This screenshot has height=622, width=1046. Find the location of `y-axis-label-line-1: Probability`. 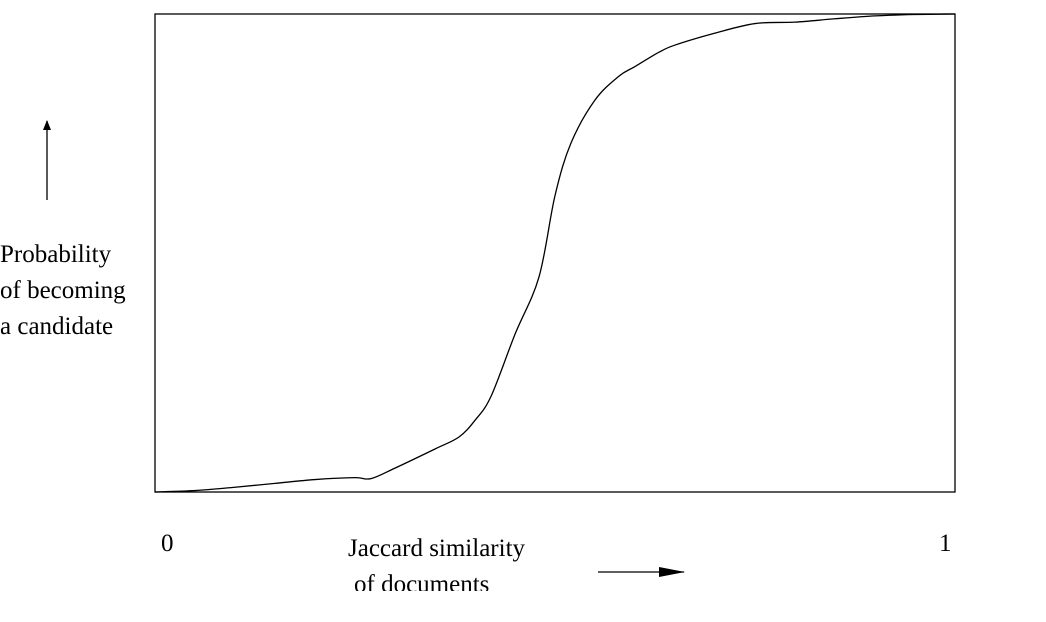

y-axis-label-line-1: Probability is located at coordinates (56, 254).